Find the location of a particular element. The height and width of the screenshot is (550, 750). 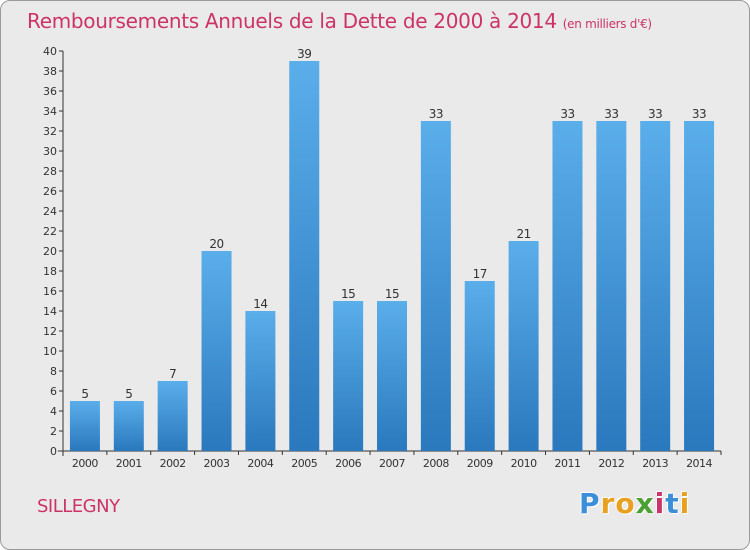

y-tick-label: 26 is located at coordinates (50, 191).